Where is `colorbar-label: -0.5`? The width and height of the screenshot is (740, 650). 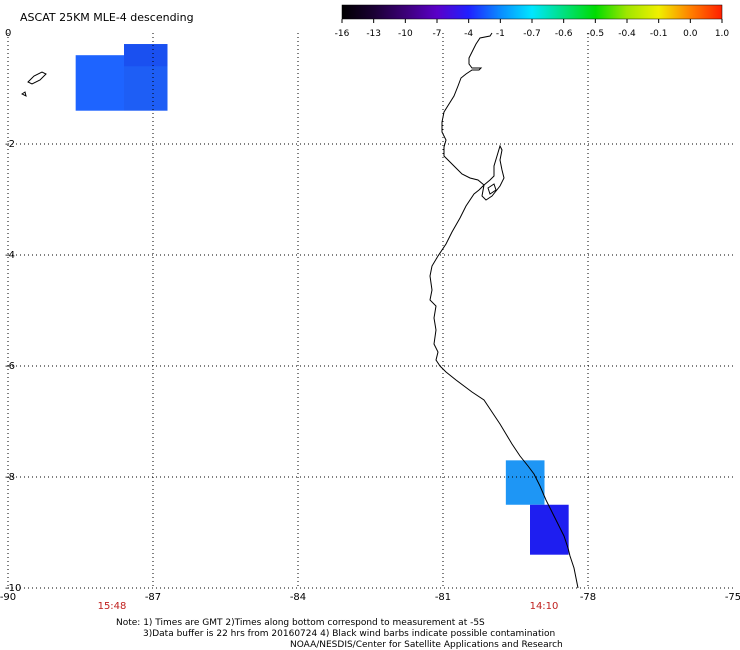 colorbar-label: -0.5 is located at coordinates (596, 34).